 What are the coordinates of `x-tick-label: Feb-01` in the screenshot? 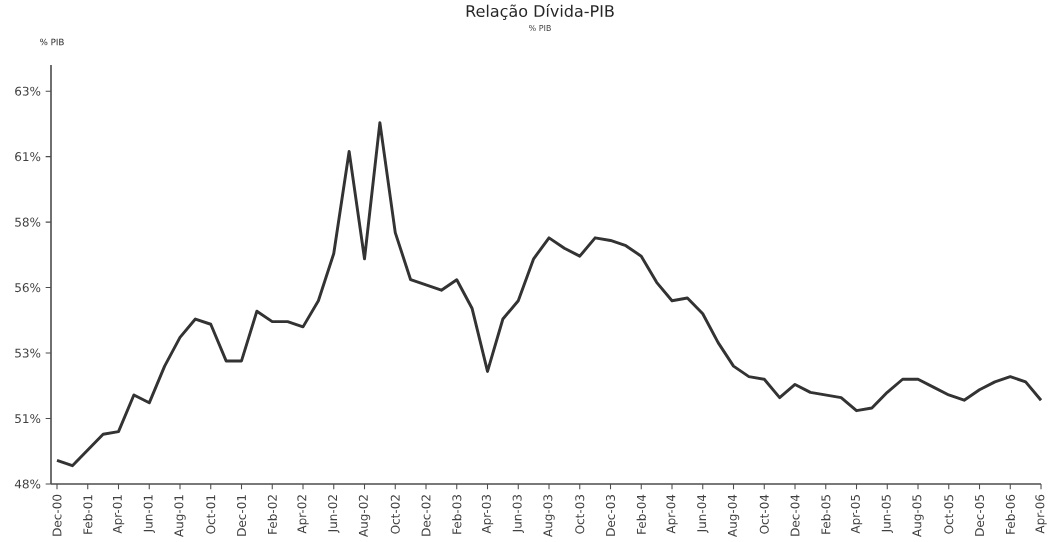 It's located at (88, 514).